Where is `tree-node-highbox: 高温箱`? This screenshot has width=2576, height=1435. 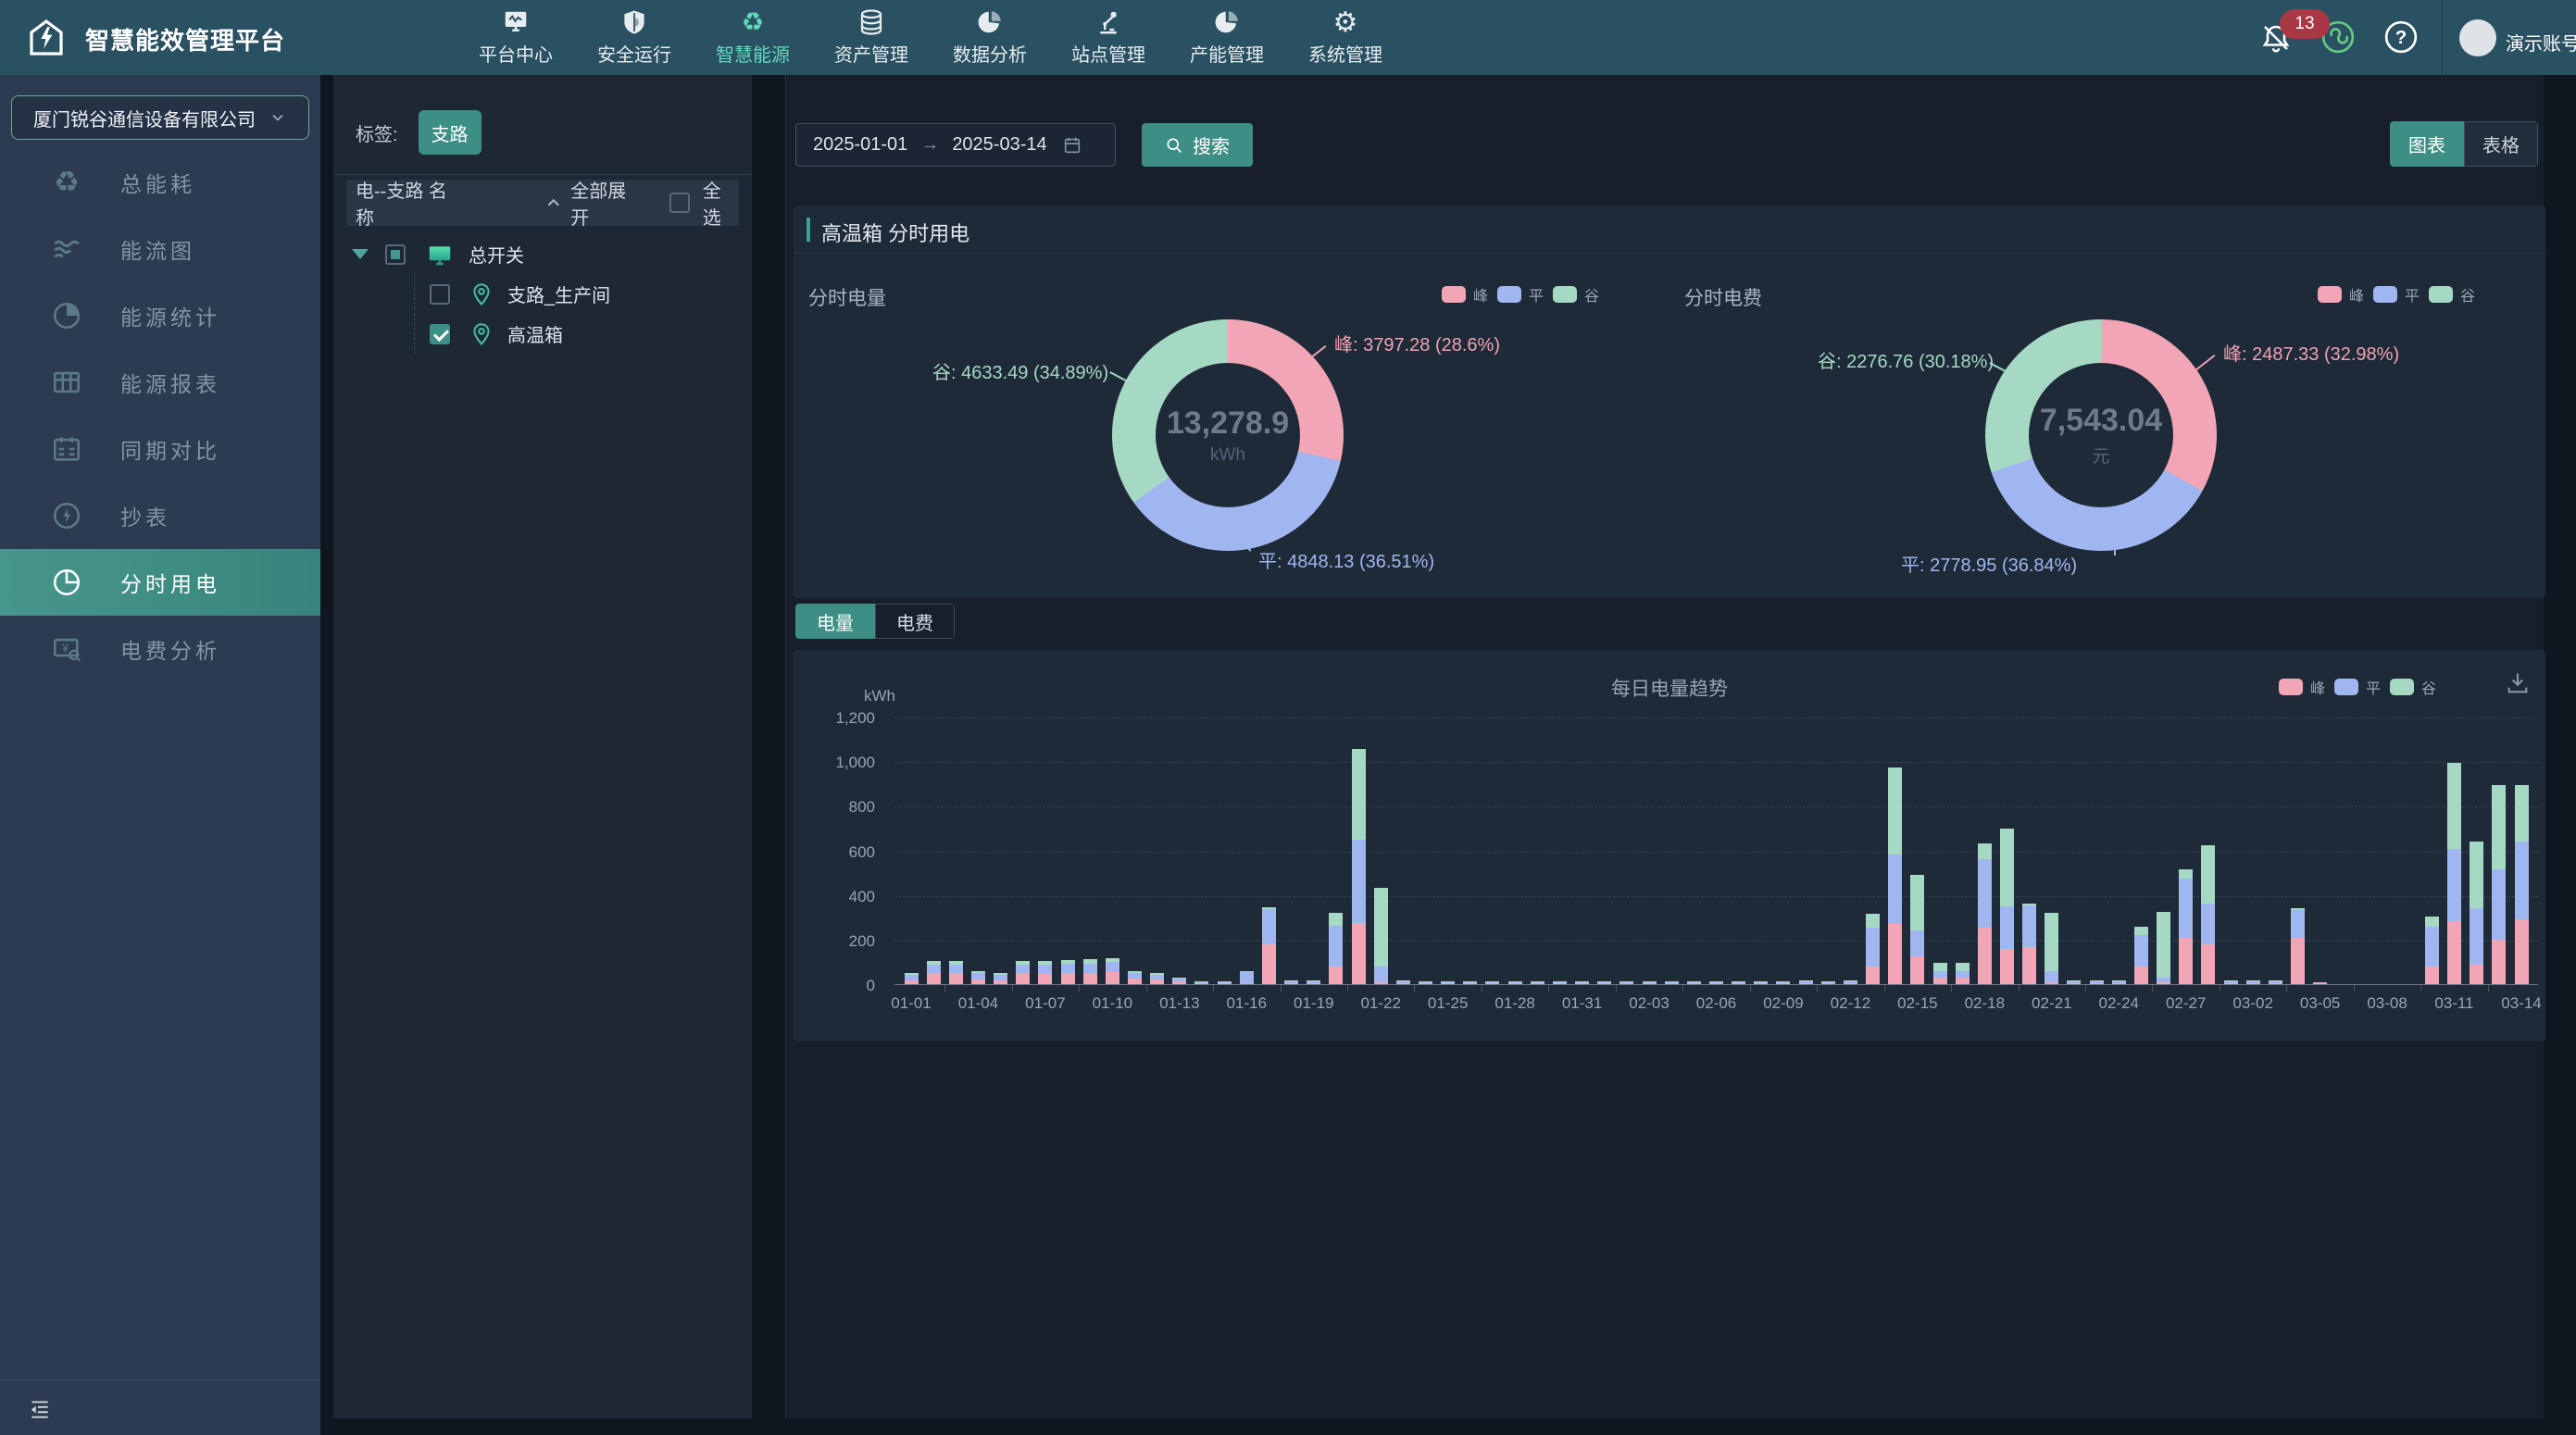 tree-node-highbox: 高温箱 is located at coordinates (543, 334).